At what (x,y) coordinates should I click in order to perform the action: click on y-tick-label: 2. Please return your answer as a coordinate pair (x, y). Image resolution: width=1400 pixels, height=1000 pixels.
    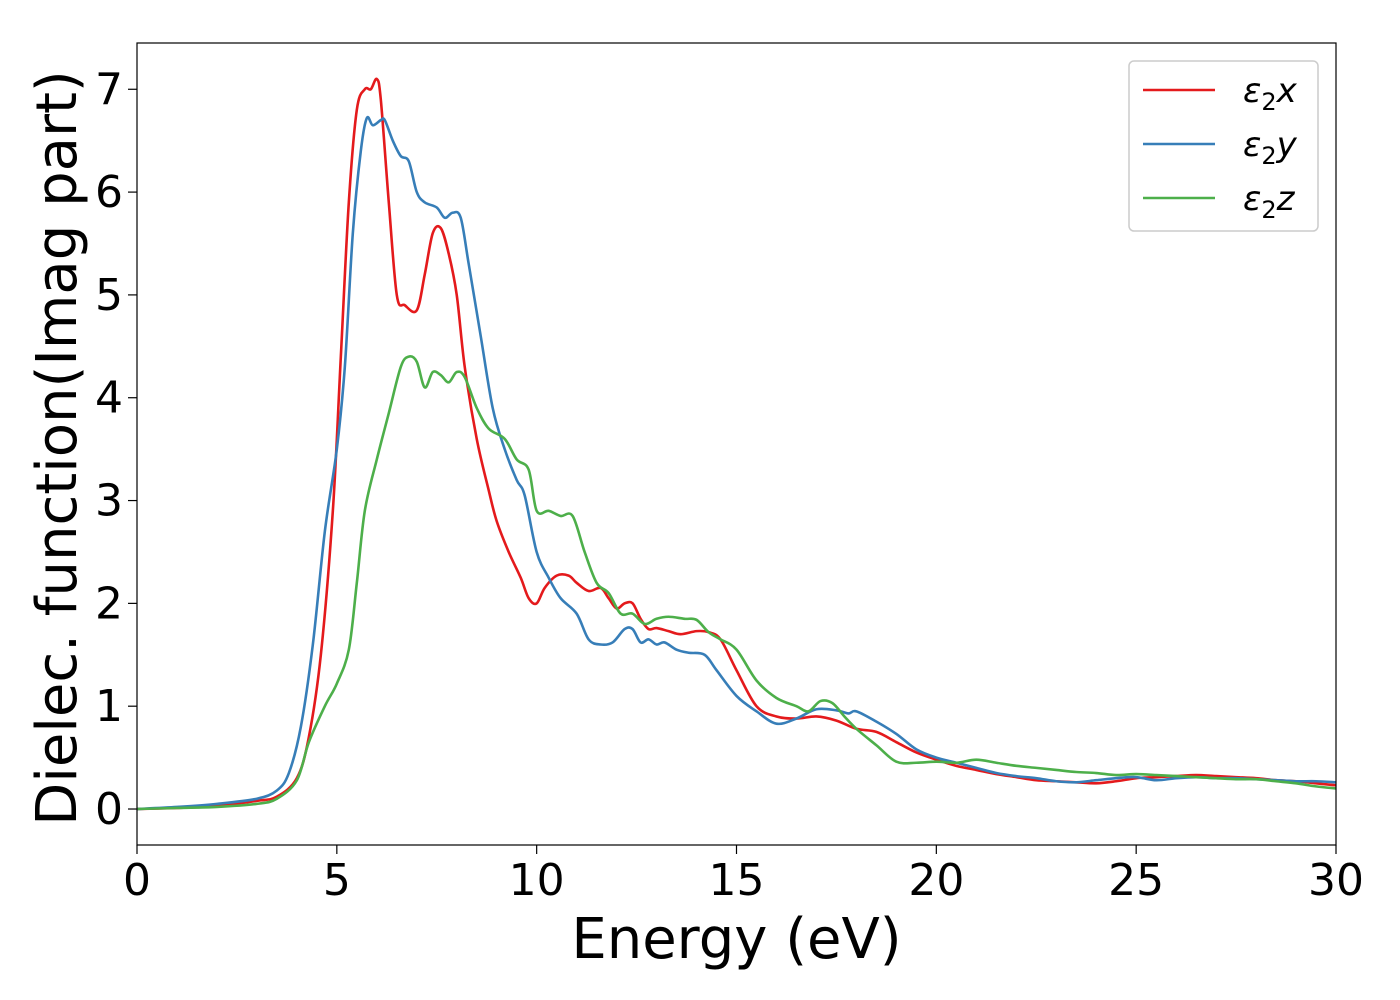
    Looking at the image, I should click on (109, 603).